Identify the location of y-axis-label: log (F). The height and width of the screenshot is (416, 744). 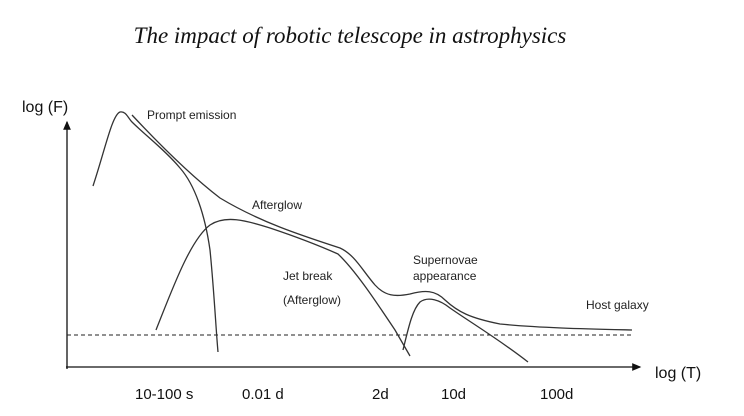
(45, 107).